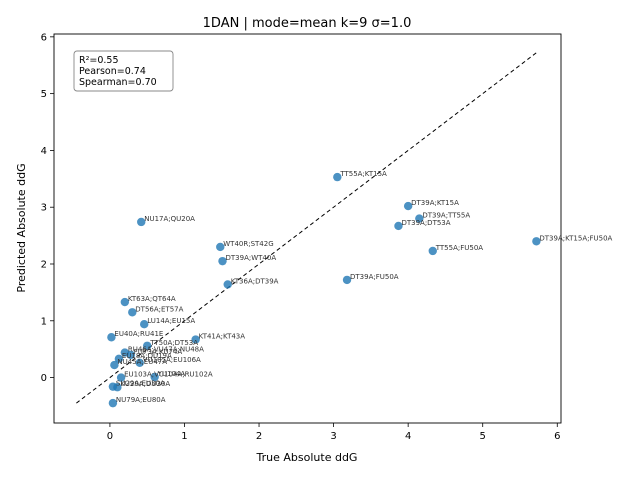 This screenshot has width=640, height=480. Describe the element at coordinates (158, 352) in the screenshot. I see `point-label: FU73A;KU74A` at that location.